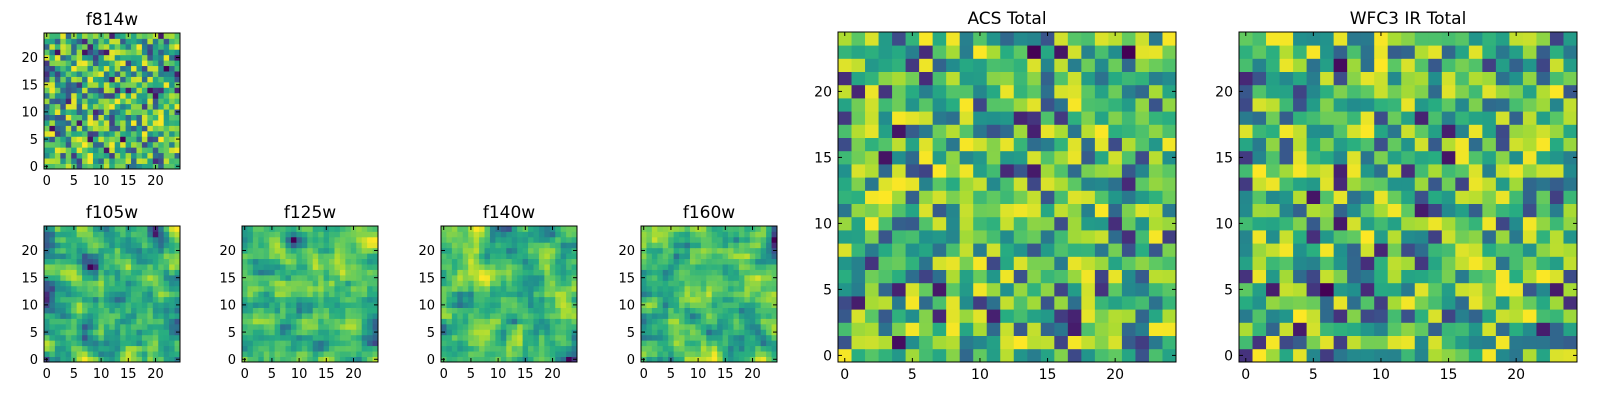 The width and height of the screenshot is (1600, 400). I want to click on x-tick-label: 20, so click(155, 181).